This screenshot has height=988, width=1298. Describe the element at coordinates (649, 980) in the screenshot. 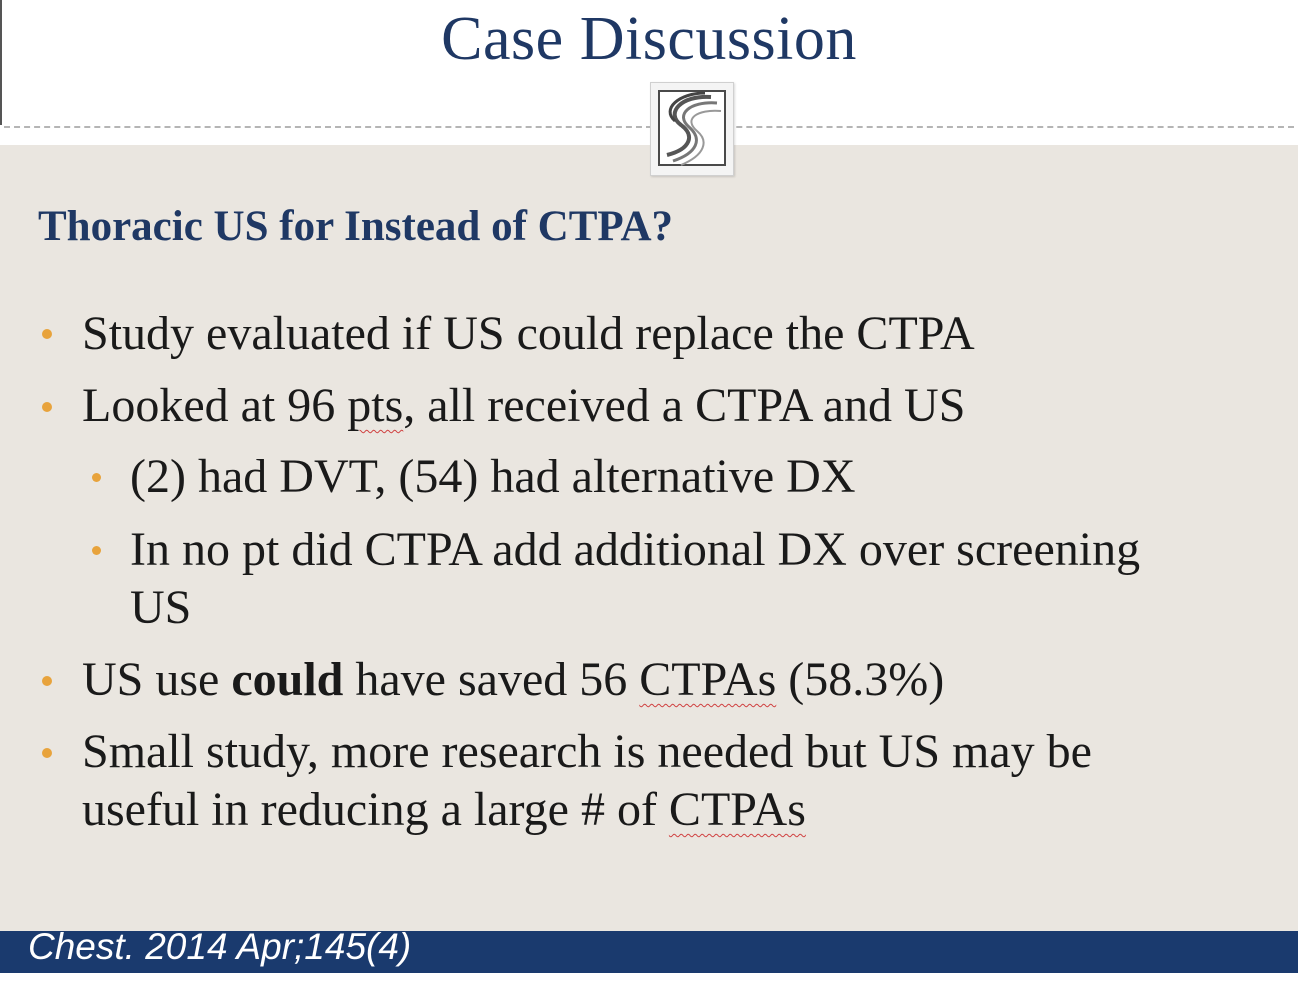

I see `bottom-strip` at that location.